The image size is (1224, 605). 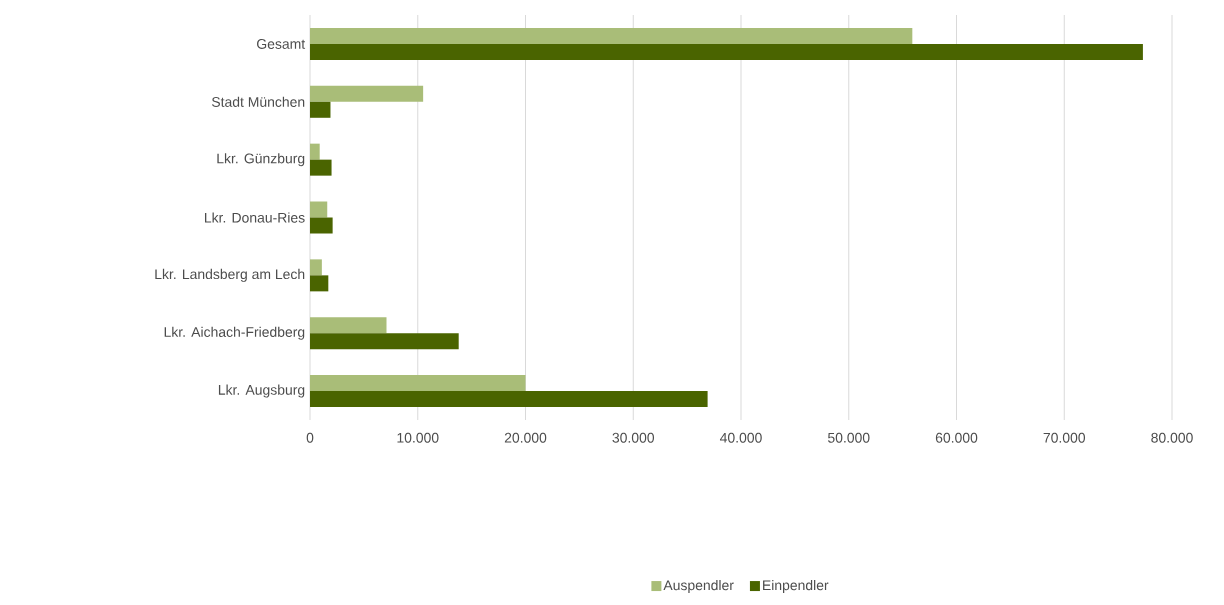 I want to click on y-tick-label: Lkr. Augsburg, so click(x=261, y=391).